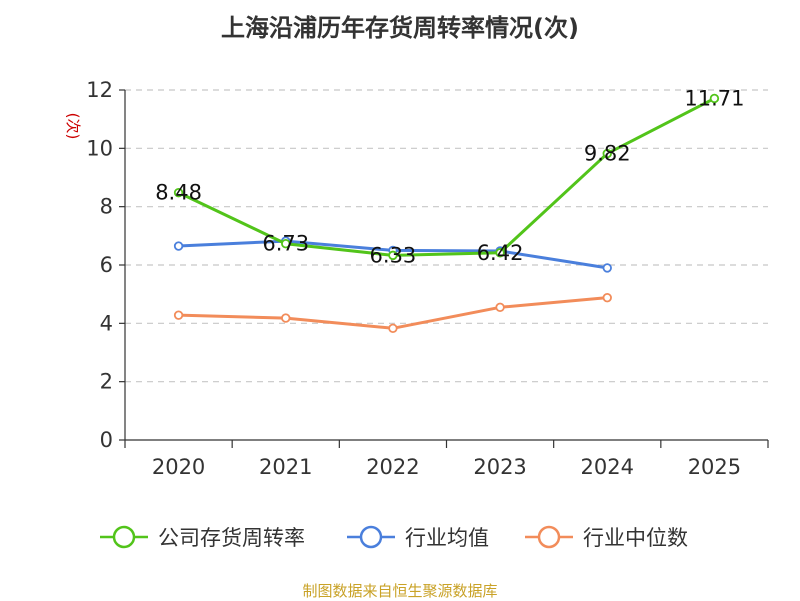 This screenshot has width=800, height=601. I want to click on x-tick-label: 2025, so click(714, 467).